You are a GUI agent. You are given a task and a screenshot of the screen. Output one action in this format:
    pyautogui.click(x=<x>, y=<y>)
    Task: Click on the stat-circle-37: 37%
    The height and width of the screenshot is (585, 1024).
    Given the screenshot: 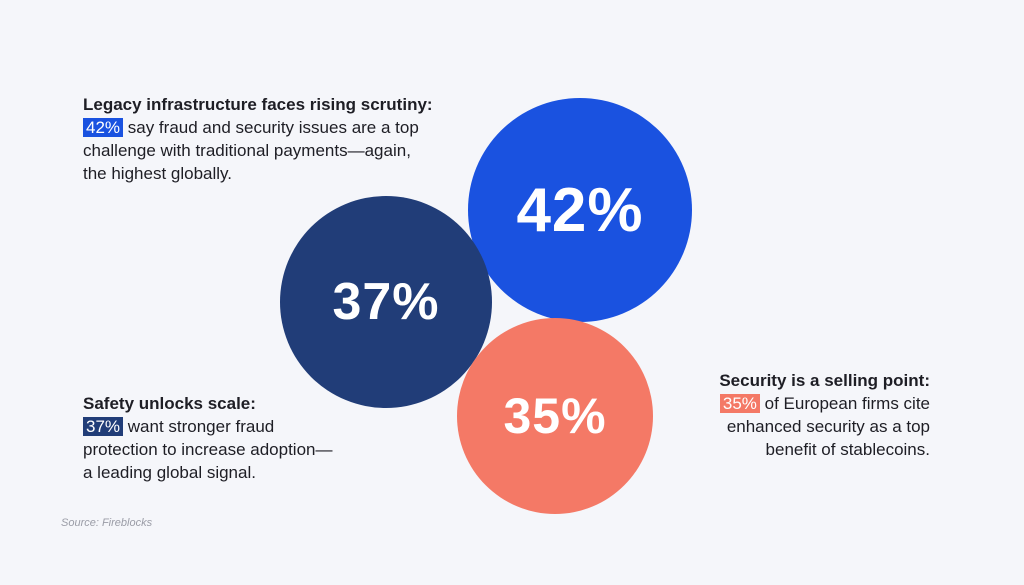 What is the action you would take?
    pyautogui.click(x=386, y=302)
    